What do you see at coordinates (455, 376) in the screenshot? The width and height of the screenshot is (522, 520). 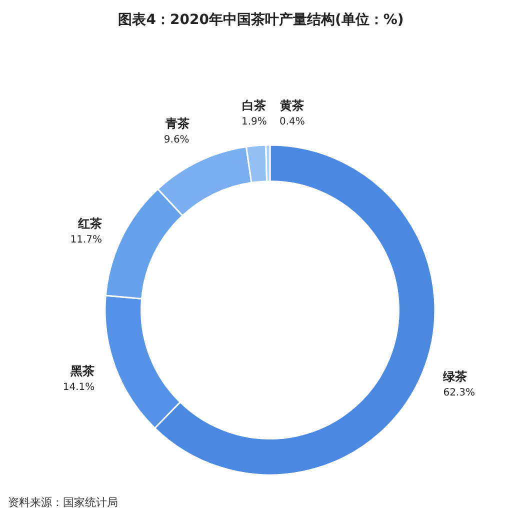 I see `slice-label: 绿茶` at bounding box center [455, 376].